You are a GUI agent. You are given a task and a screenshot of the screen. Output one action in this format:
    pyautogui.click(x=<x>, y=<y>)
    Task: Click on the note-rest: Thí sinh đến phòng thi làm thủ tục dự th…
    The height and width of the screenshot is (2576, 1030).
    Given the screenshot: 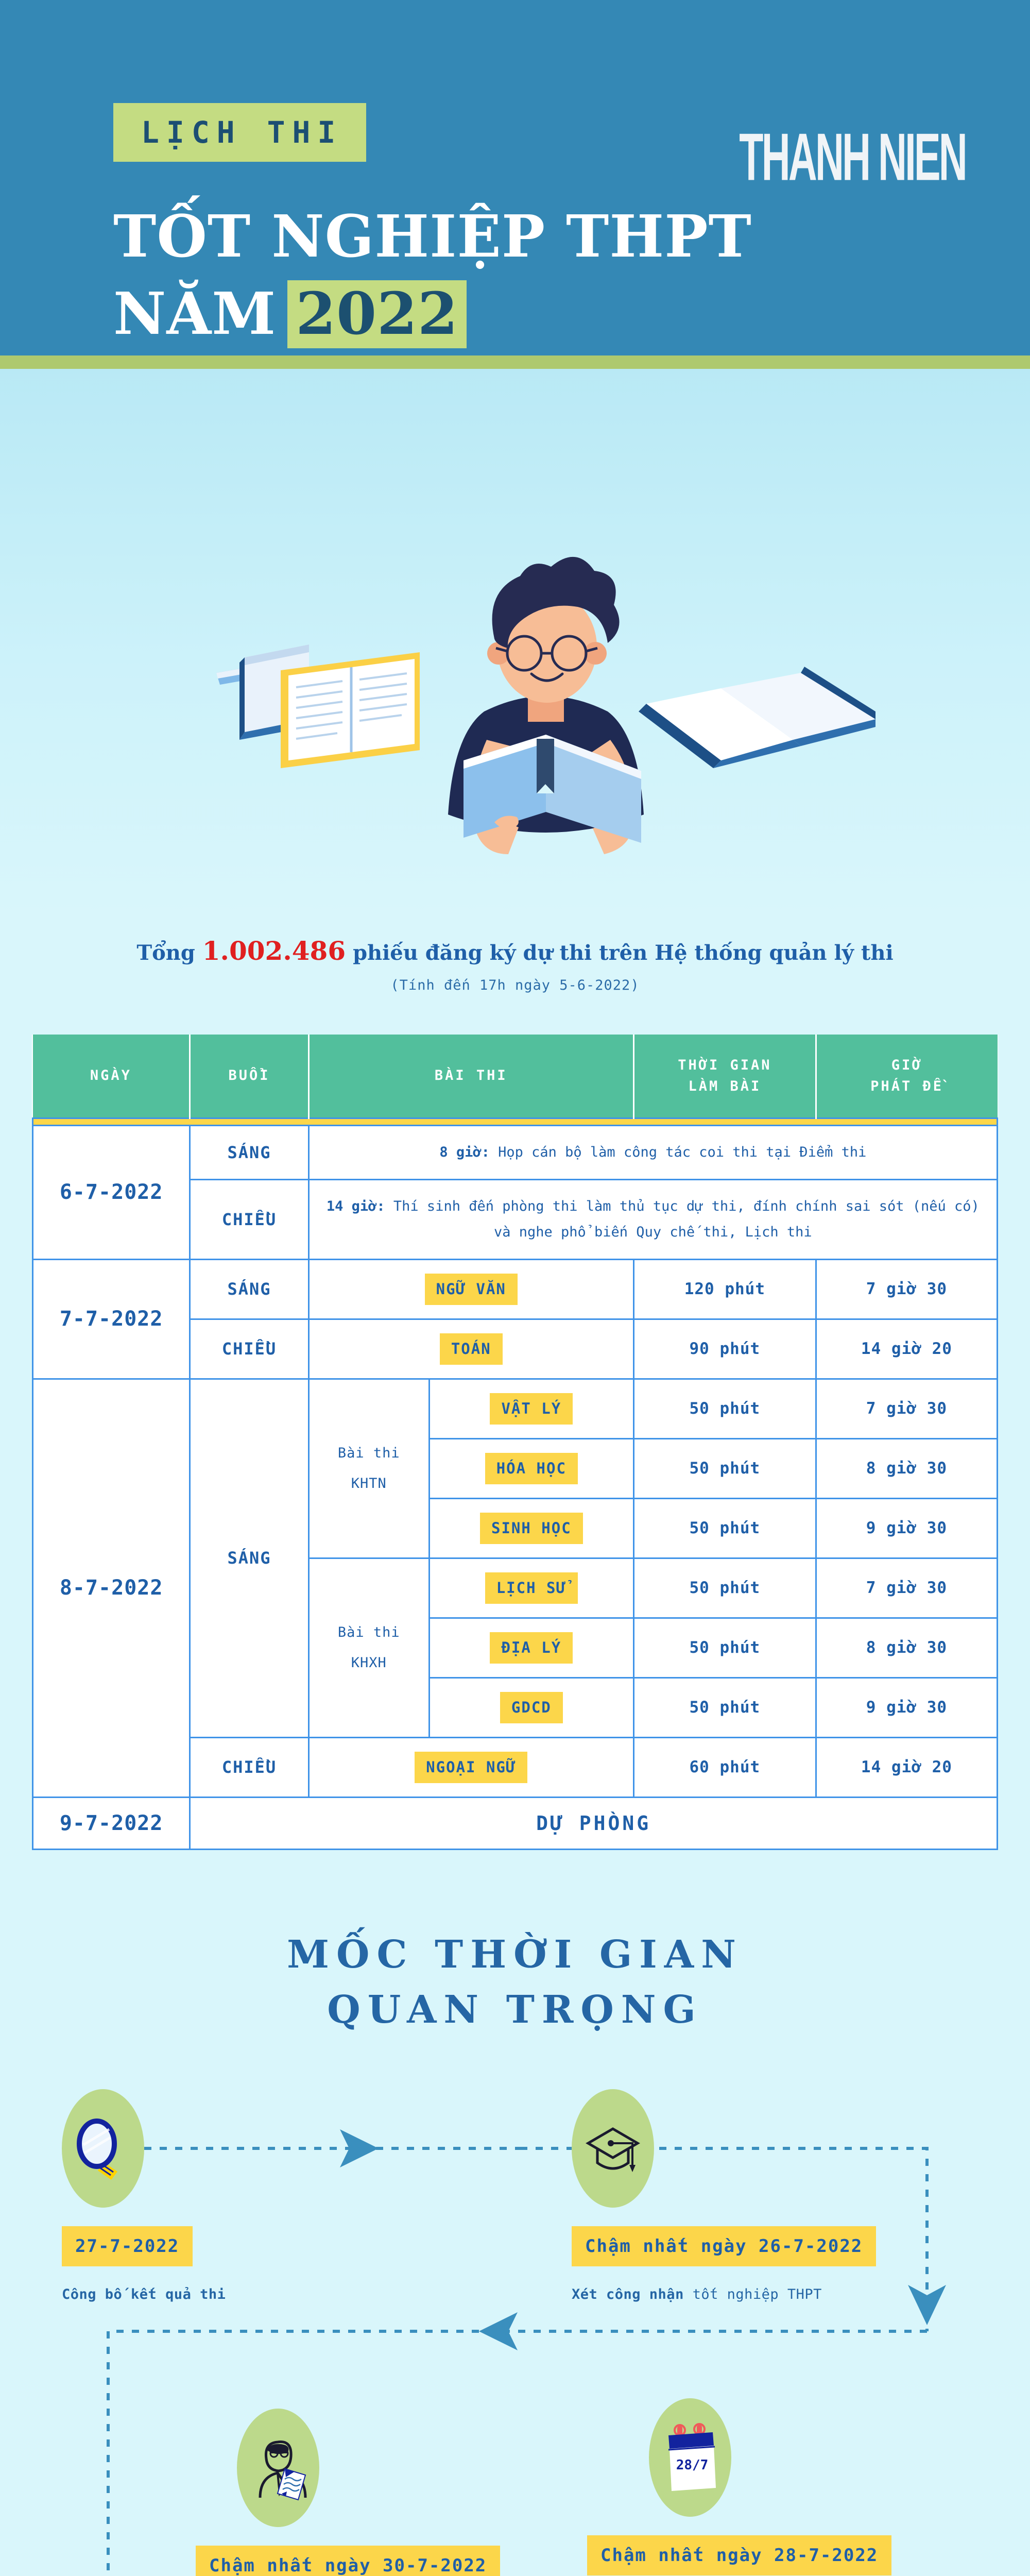 What is the action you would take?
    pyautogui.click(x=682, y=1219)
    